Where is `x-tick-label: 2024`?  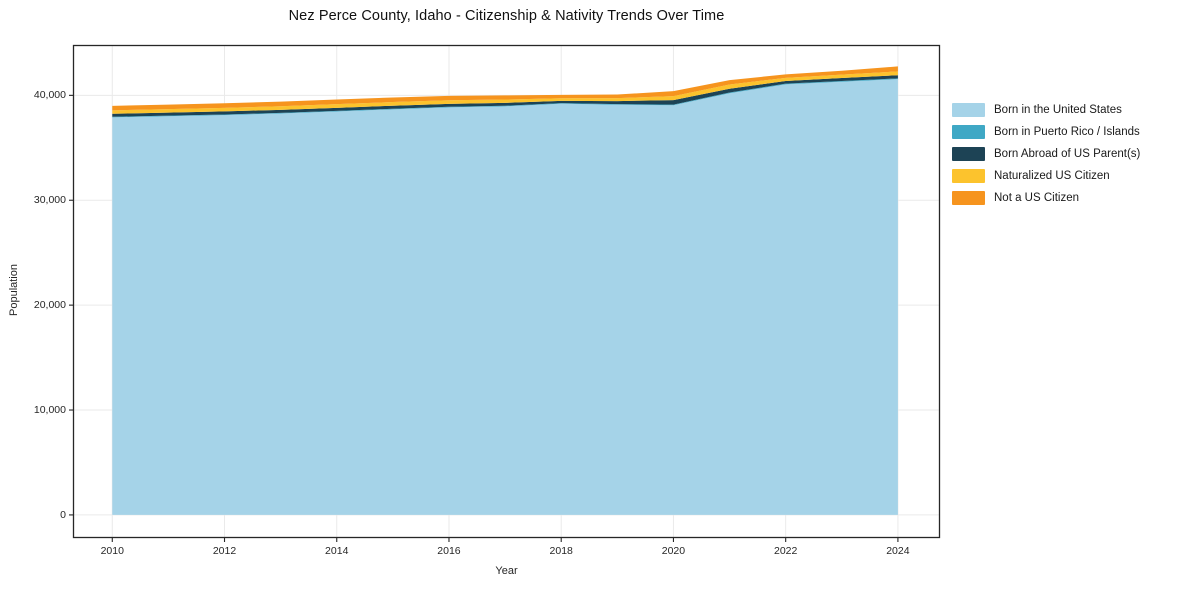
x-tick-label: 2024 is located at coordinates (898, 551).